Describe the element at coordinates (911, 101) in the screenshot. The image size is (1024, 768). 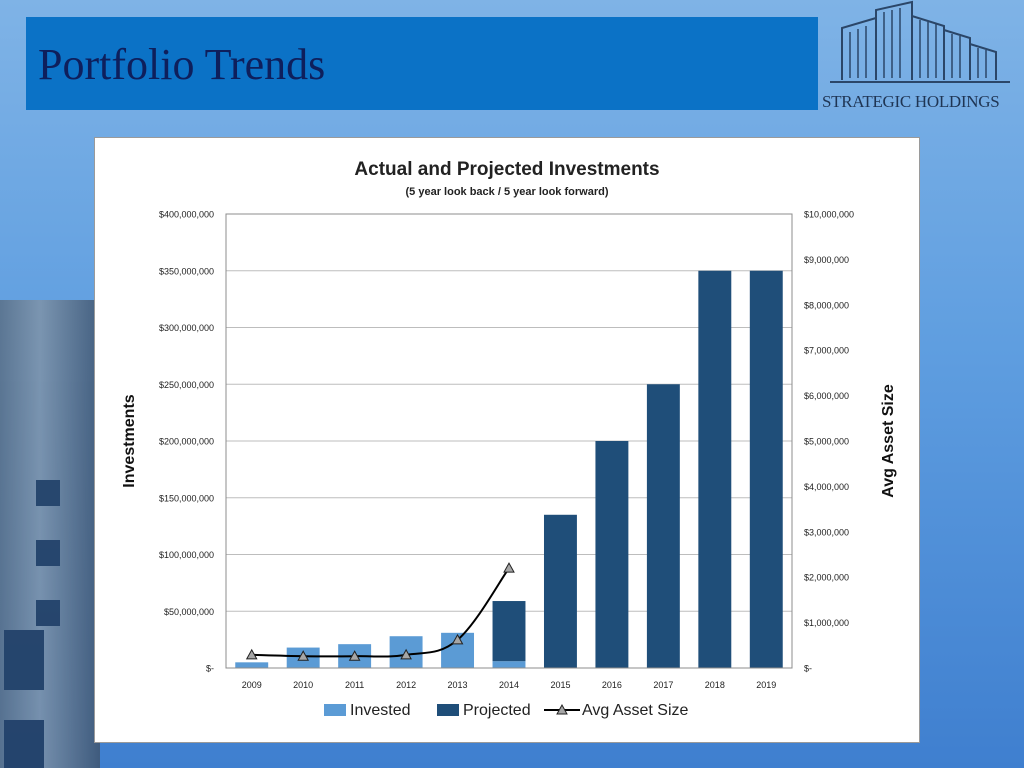
I see `logo-text: STRATEGIC HOLDINGS` at that location.